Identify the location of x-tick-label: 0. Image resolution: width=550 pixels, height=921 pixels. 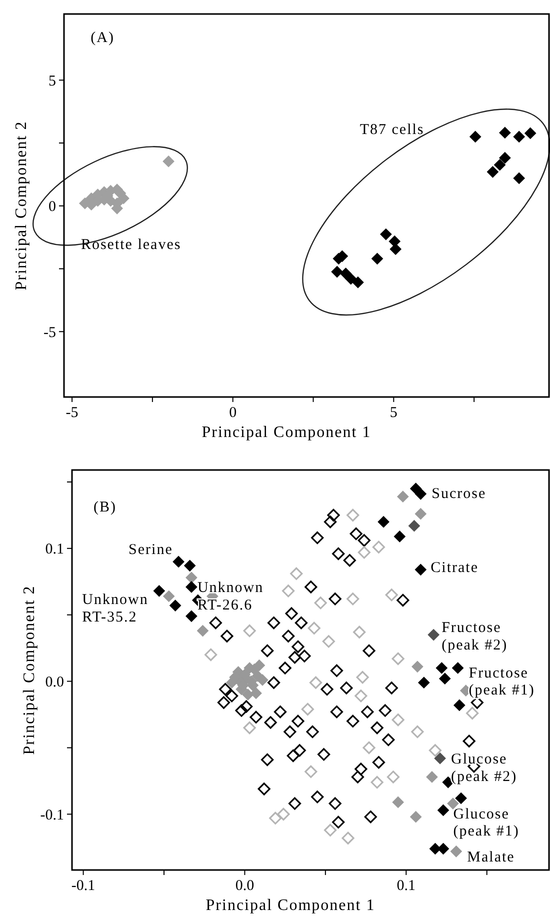
(233, 413).